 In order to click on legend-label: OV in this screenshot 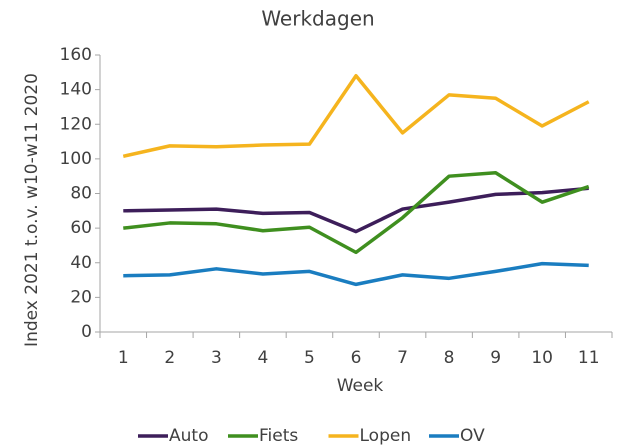, I will do `click(472, 436)`.